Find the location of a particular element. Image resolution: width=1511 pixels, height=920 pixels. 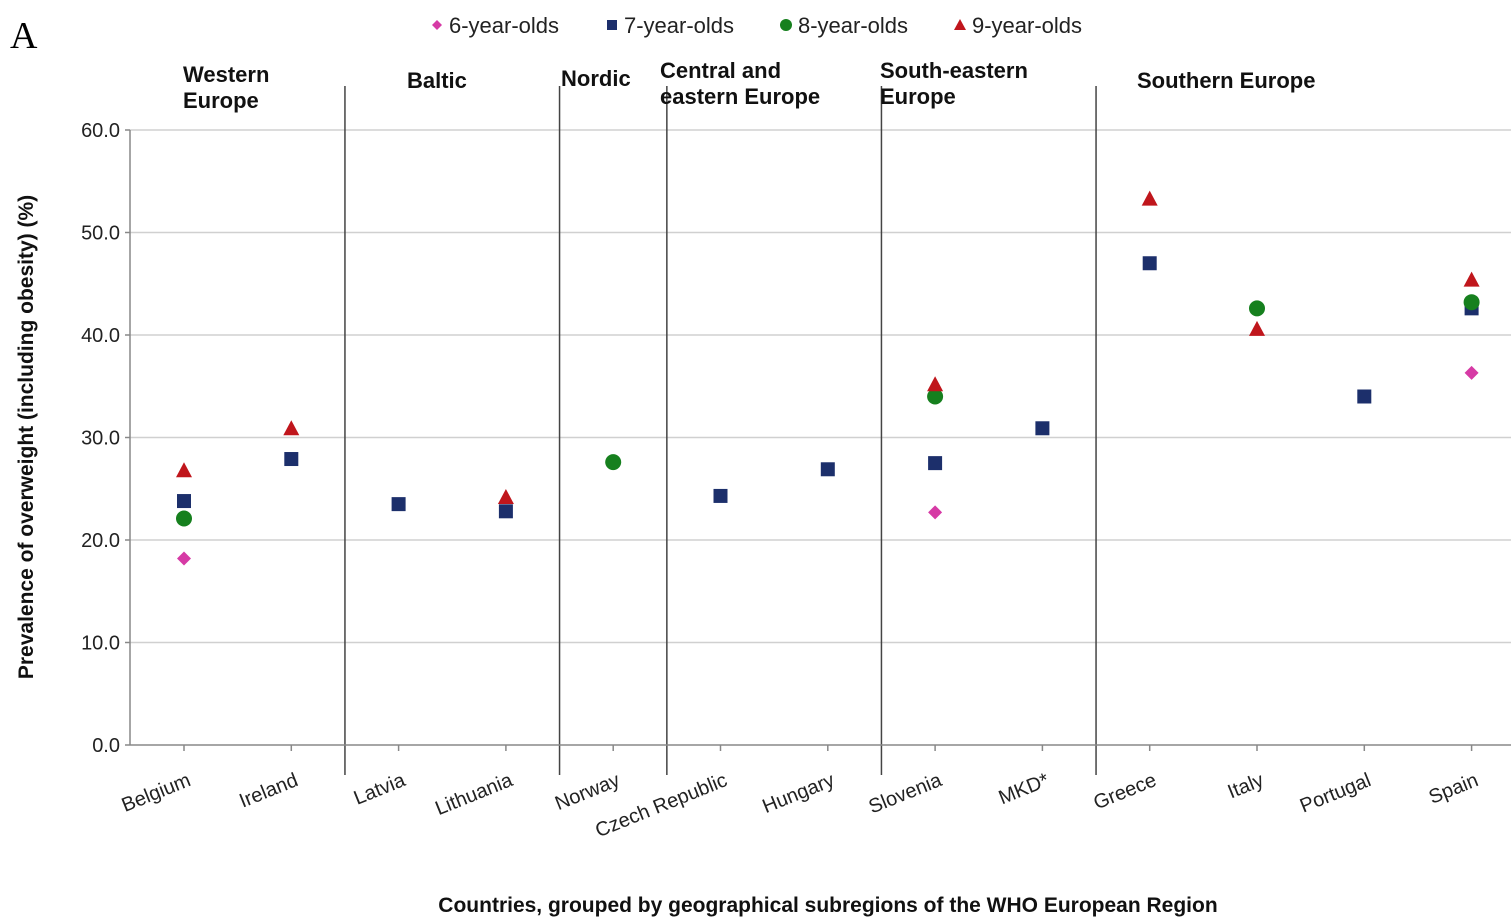

point-7-year-olds-latvia is located at coordinates (399, 504).